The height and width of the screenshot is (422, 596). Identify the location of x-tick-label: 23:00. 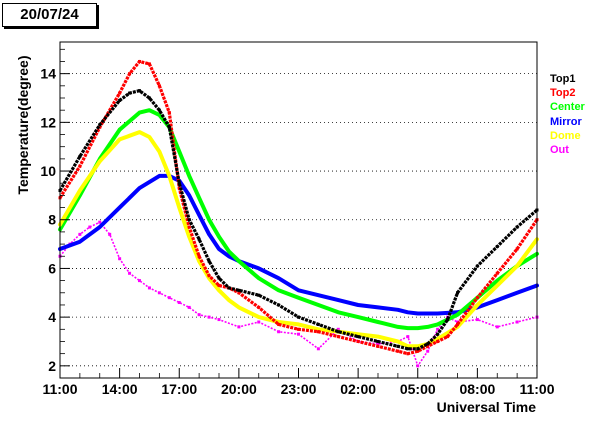
(299, 389).